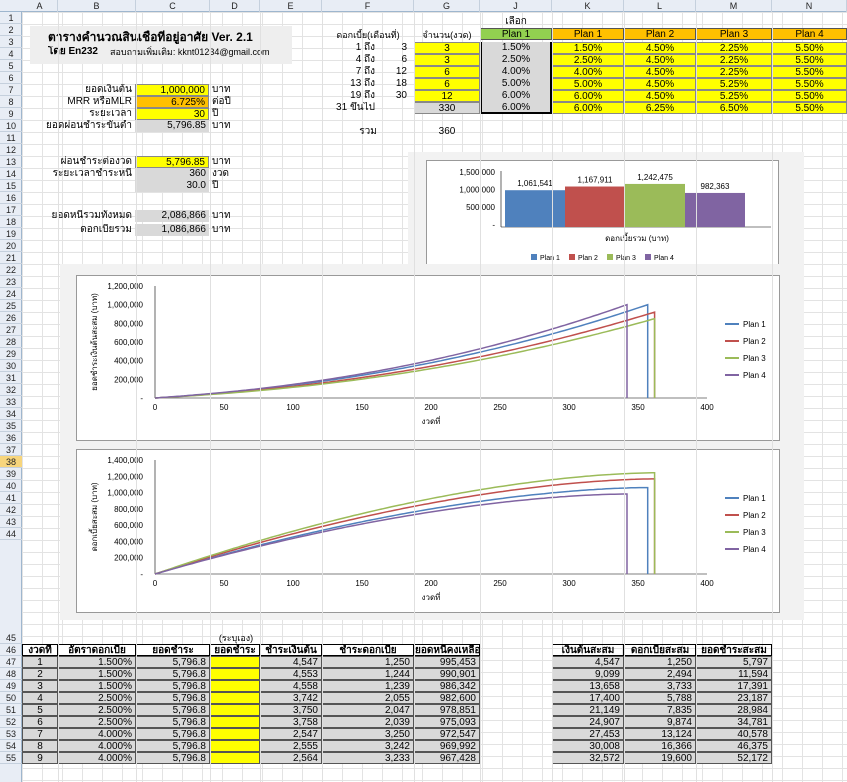 This screenshot has height=782, width=847. What do you see at coordinates (11, 474) in the screenshot?
I see `row-header-39: 39` at bounding box center [11, 474].